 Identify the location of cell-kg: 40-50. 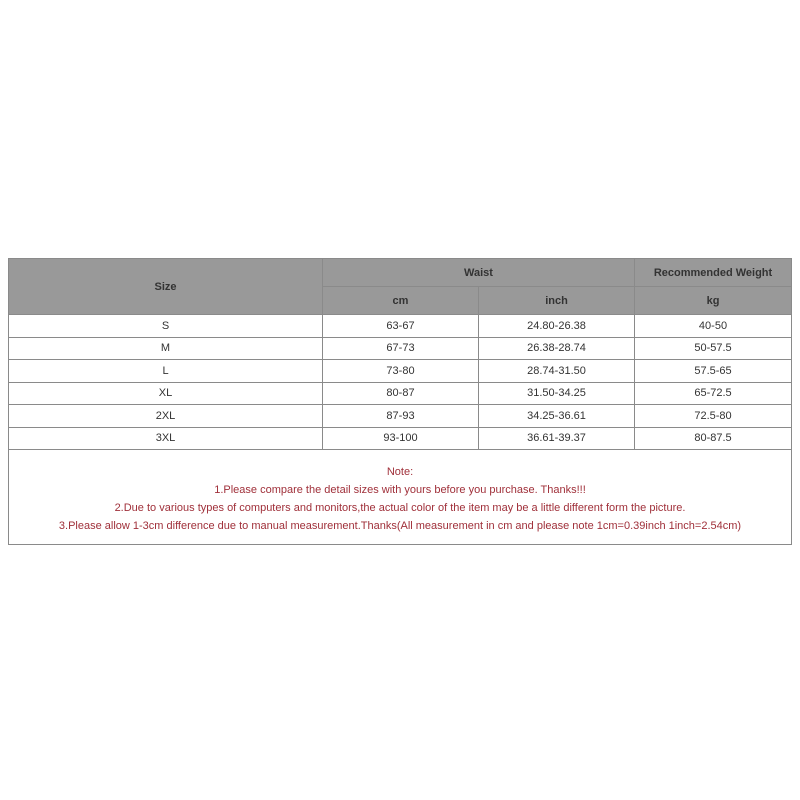
(713, 326).